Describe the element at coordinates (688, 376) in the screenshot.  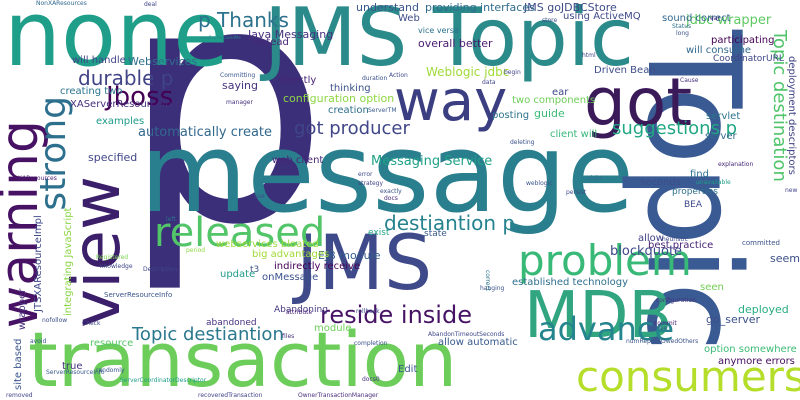
I see `word: consumers` at that location.